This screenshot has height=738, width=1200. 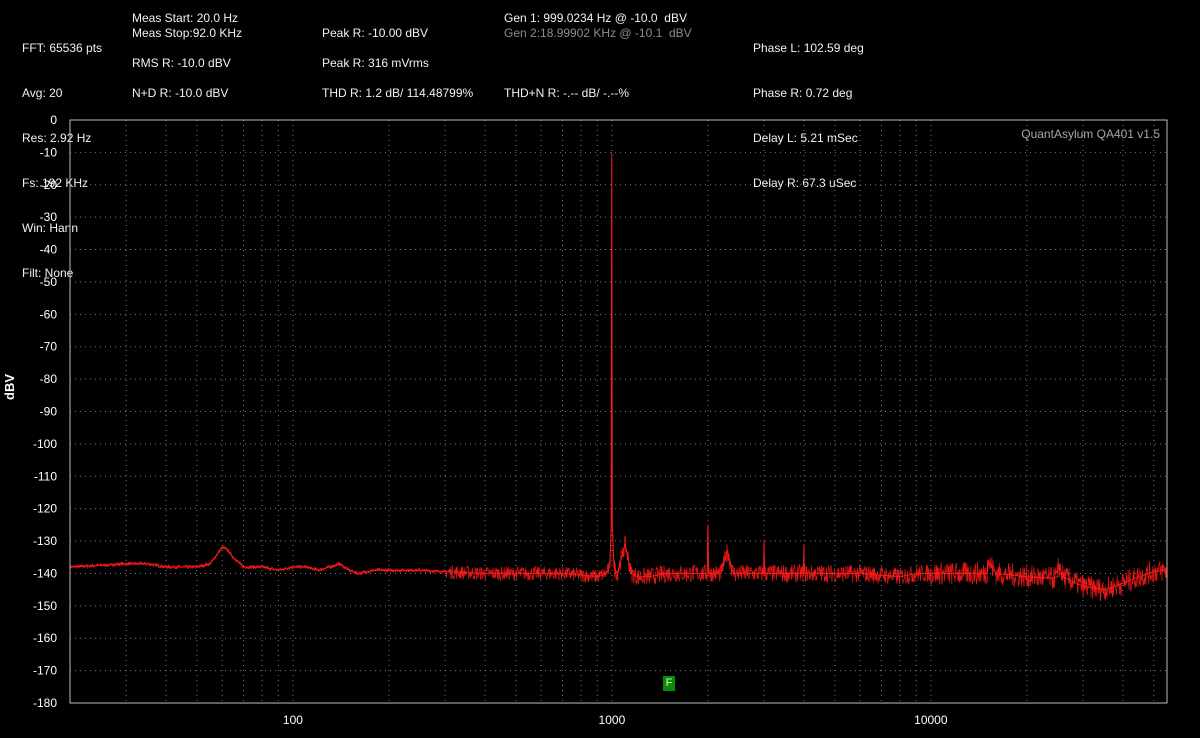 What do you see at coordinates (49, 347) in the screenshot?
I see `y-tick-label: -70` at bounding box center [49, 347].